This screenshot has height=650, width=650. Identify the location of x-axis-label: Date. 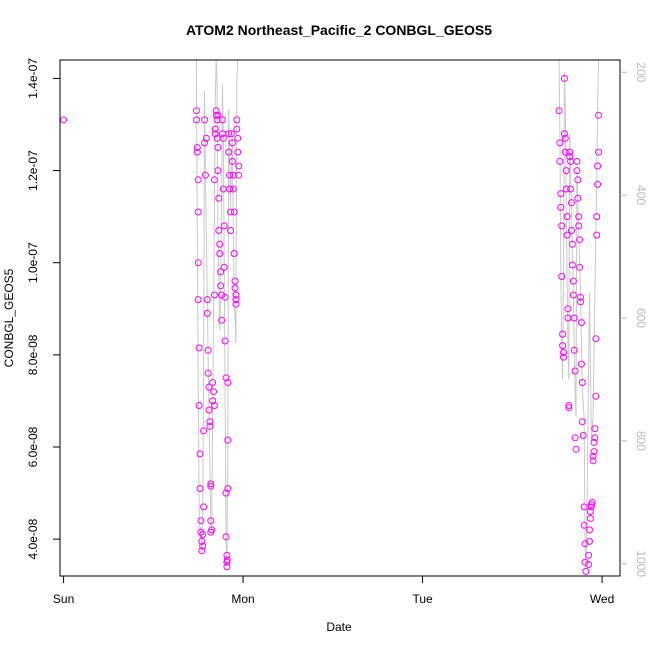
(339, 627).